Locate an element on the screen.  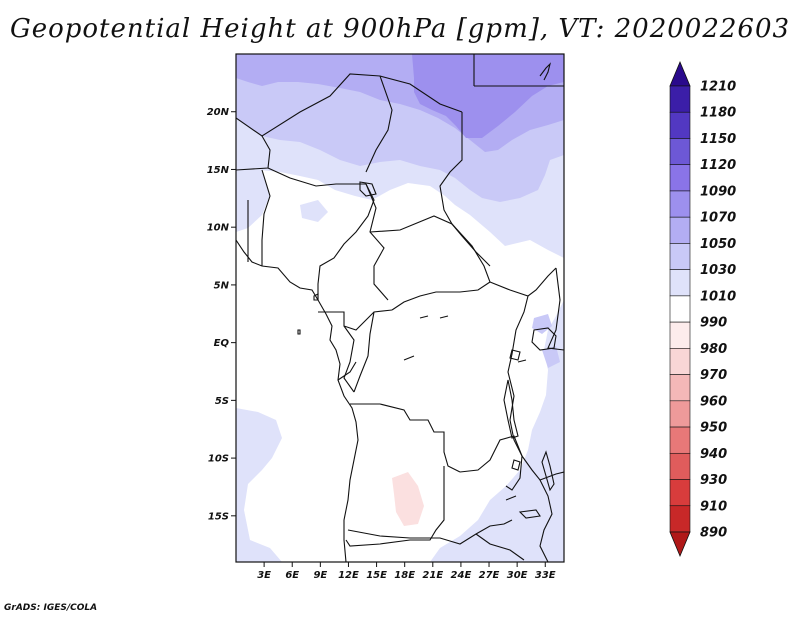
island-bioko is located at coordinates (316, 297).